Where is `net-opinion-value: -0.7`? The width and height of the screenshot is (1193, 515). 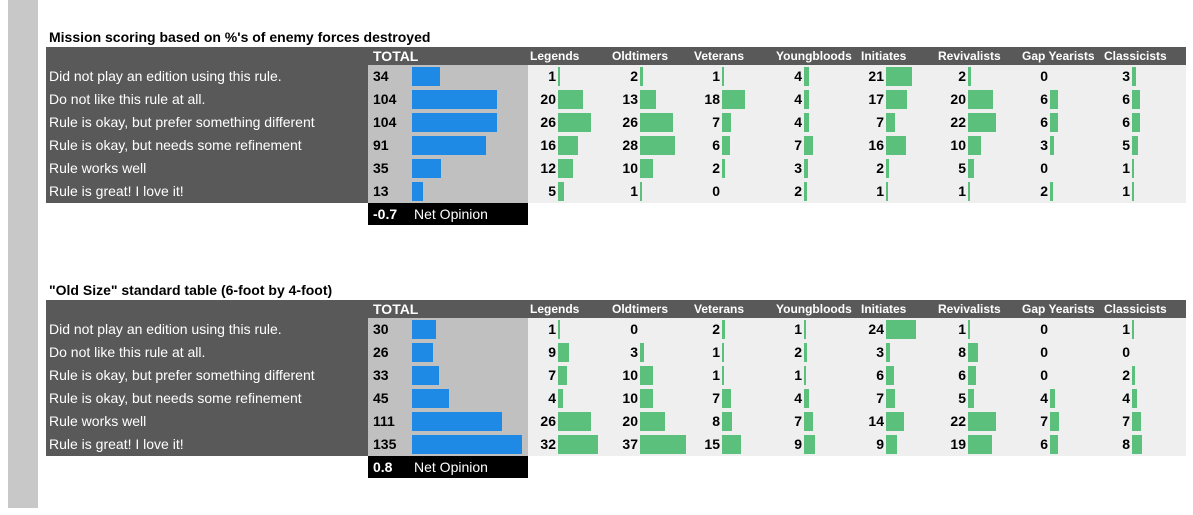 net-opinion-value: -0.7 is located at coordinates (385, 214).